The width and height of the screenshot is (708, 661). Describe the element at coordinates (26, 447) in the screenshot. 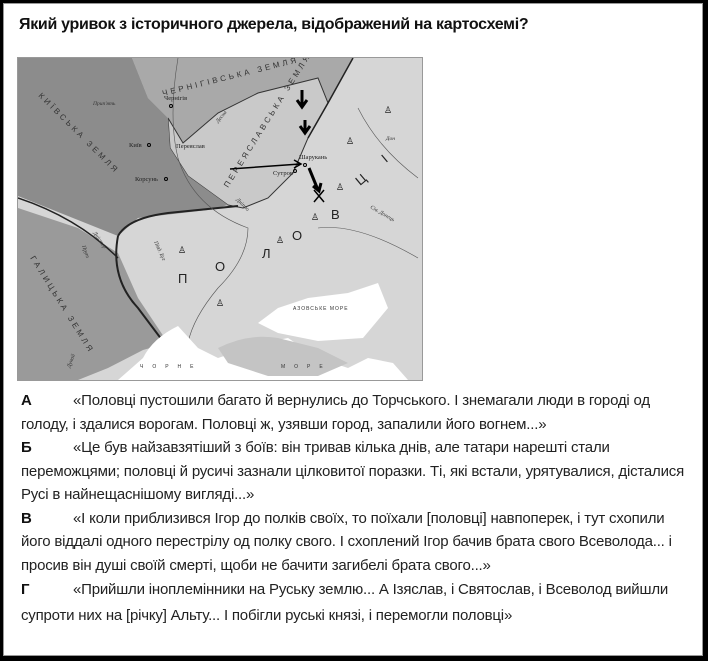

I see `option-letter: Б` at that location.